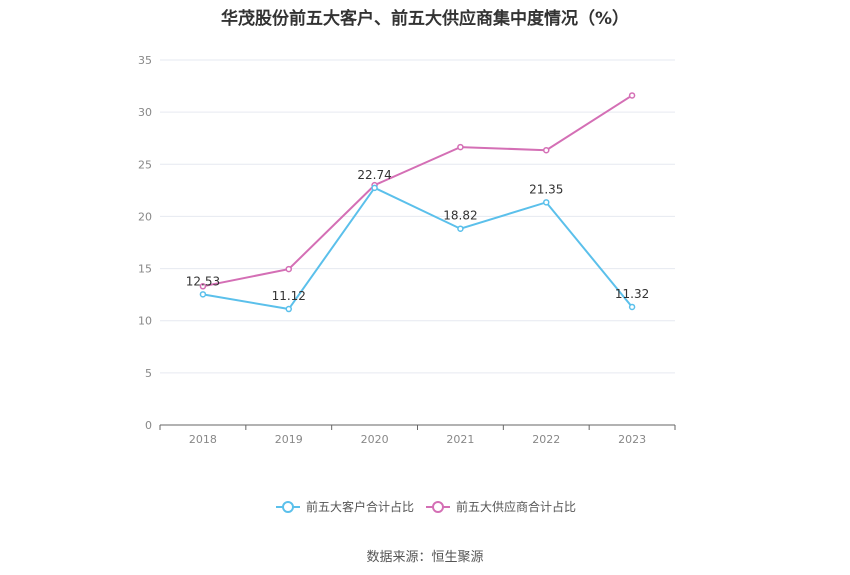 This screenshot has width=850, height=575. What do you see at coordinates (546, 439) in the screenshot?
I see `x-tick-label: 2022` at bounding box center [546, 439].